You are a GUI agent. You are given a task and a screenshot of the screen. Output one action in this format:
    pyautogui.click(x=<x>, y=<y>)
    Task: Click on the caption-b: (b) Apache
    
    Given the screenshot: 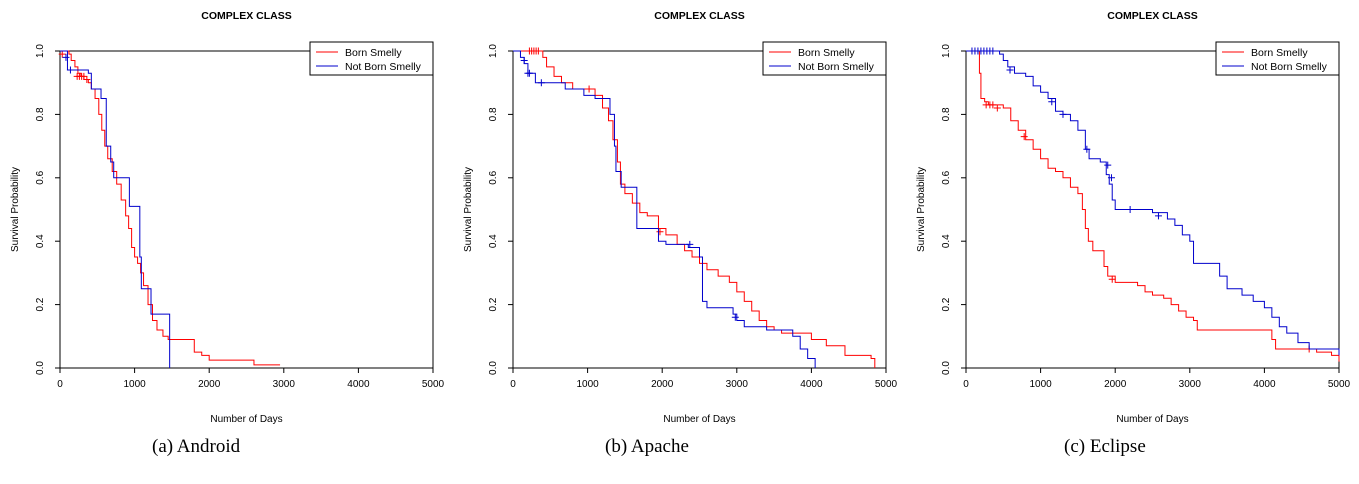 What is the action you would take?
    pyautogui.click(x=647, y=446)
    